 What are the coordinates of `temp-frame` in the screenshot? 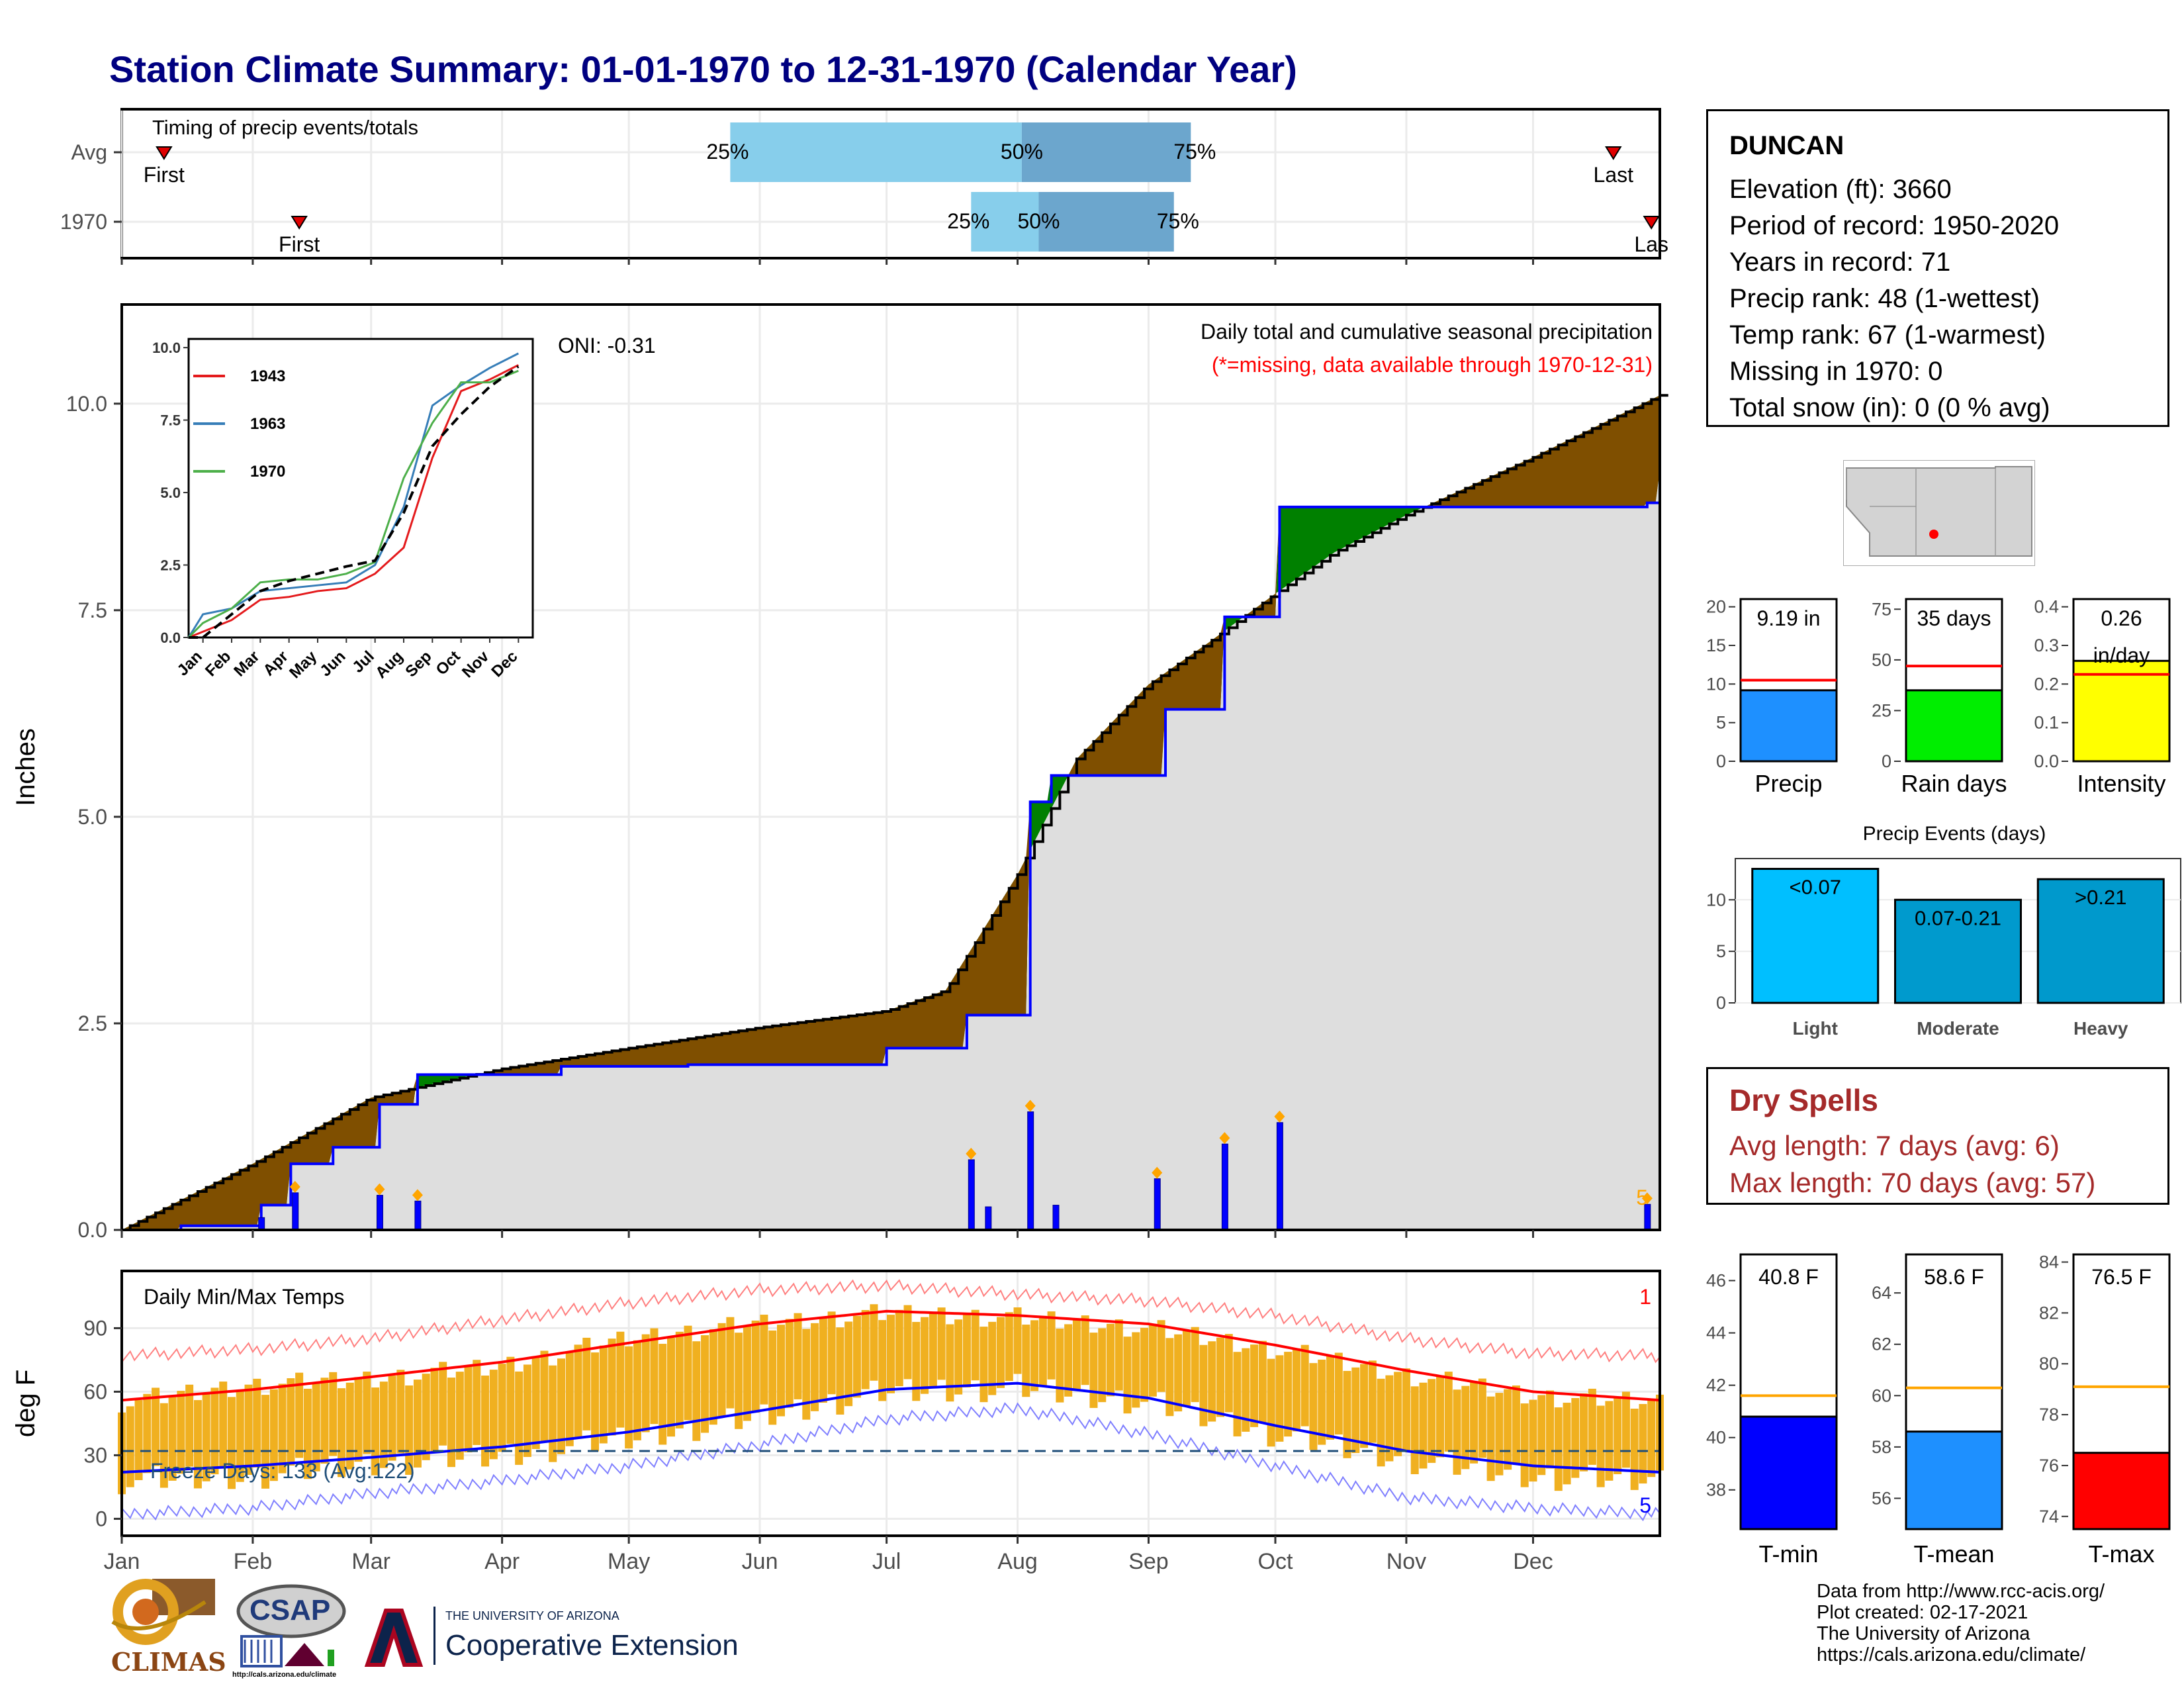 It's located at (890, 1403).